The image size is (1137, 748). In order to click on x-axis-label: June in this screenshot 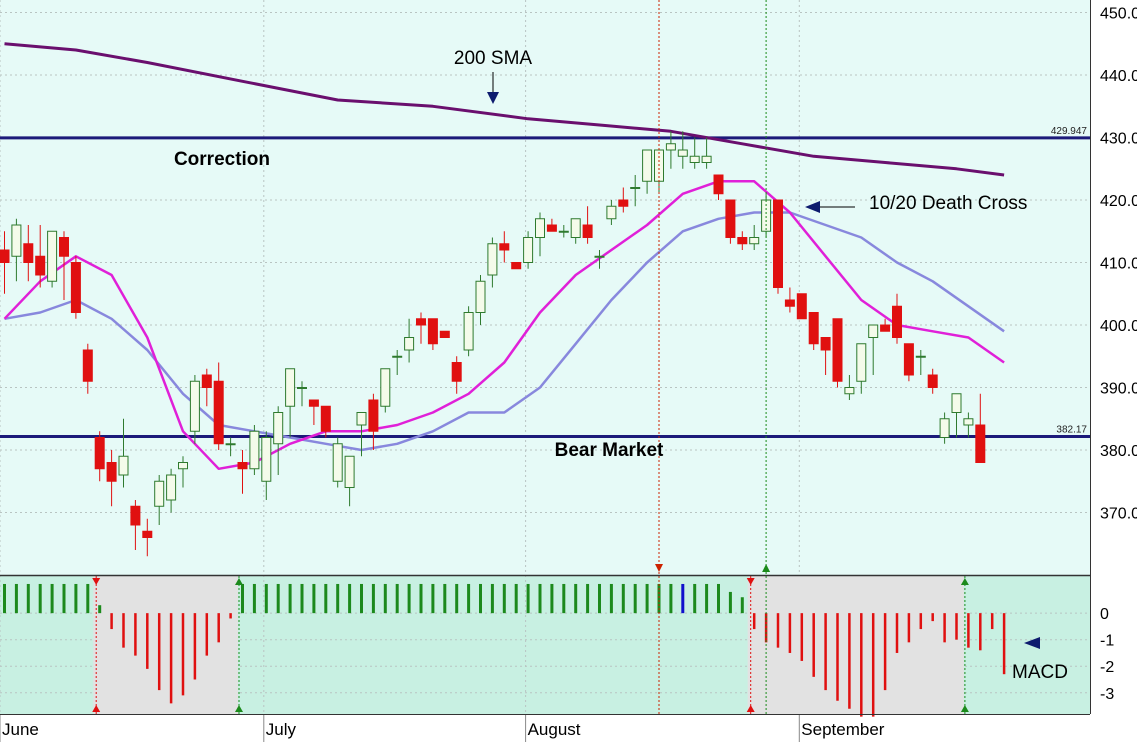, I will do `click(20, 729)`.